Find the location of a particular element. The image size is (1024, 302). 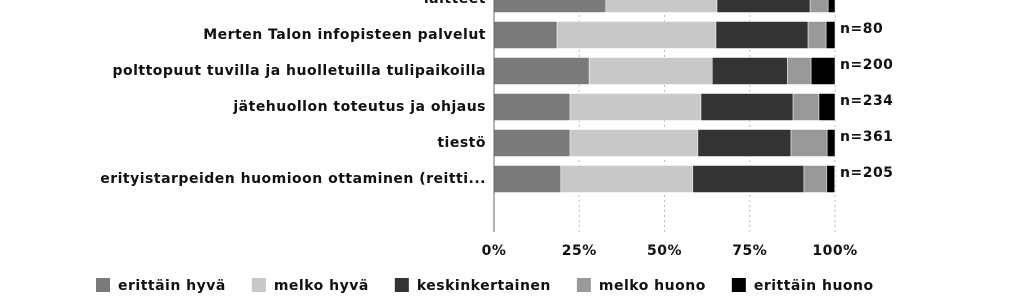

x-tick-label: 75% is located at coordinates (749, 251).